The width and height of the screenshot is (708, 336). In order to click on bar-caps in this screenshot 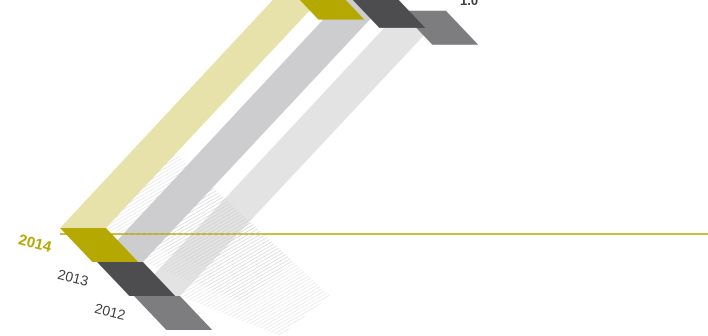, I will do `click(136, 279)`.